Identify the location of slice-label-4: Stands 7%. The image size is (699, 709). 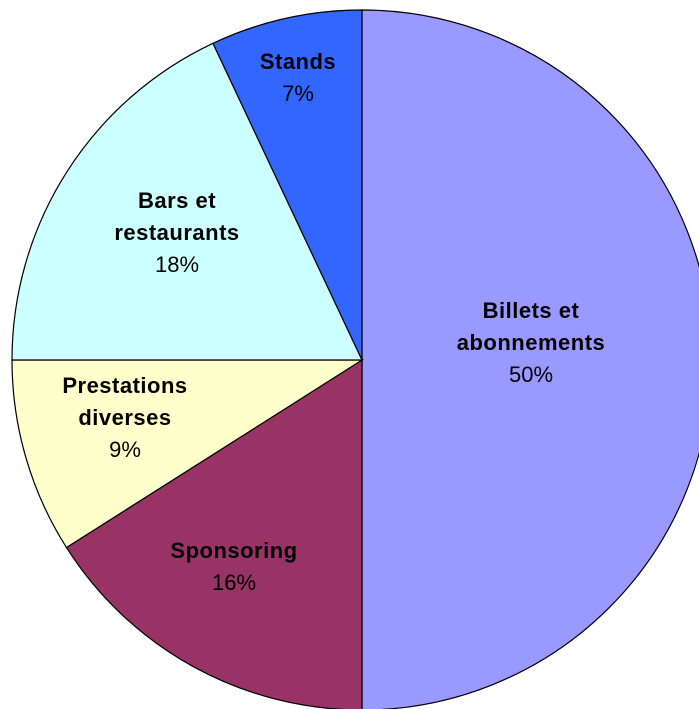
(298, 77).